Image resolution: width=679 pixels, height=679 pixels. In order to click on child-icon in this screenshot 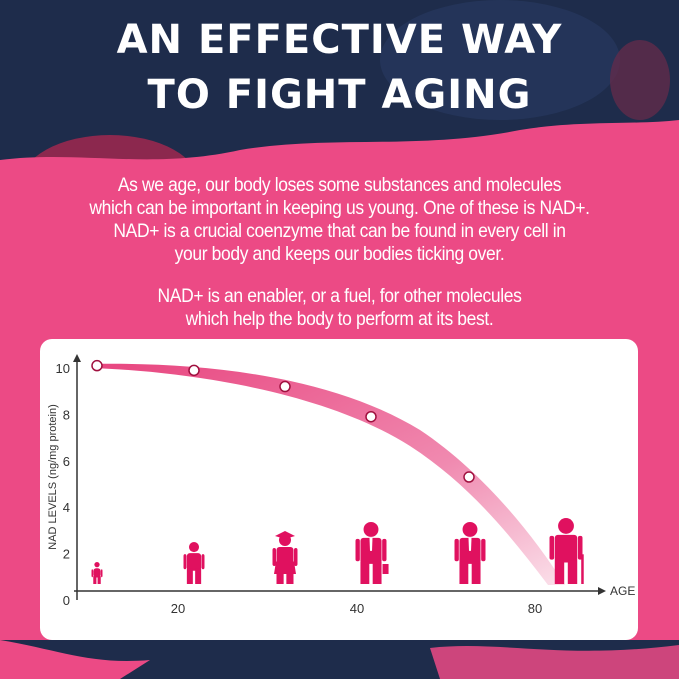, I will do `click(194, 563)`.